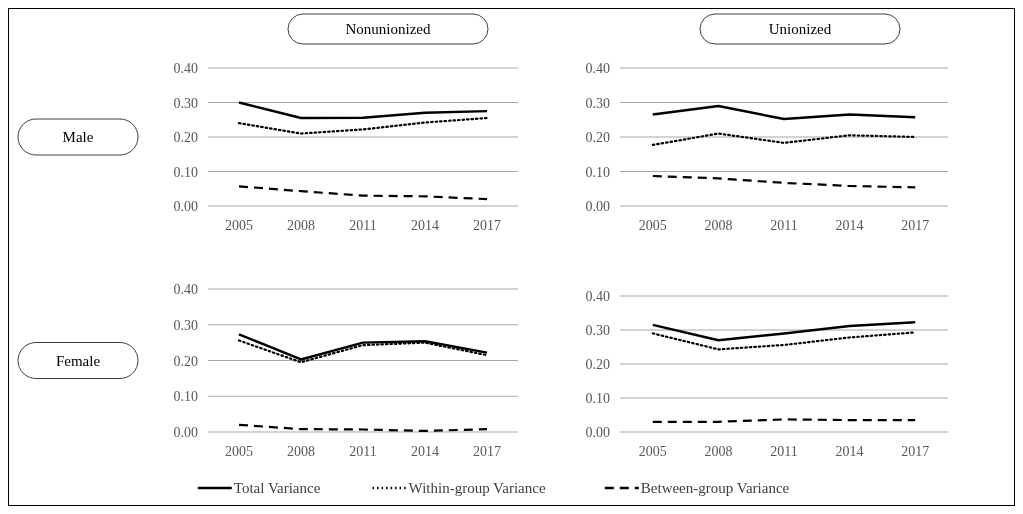 This screenshot has width=1023, height=514. Describe the element at coordinates (800, 29) in the screenshot. I see `chart-title: Unionized` at that location.